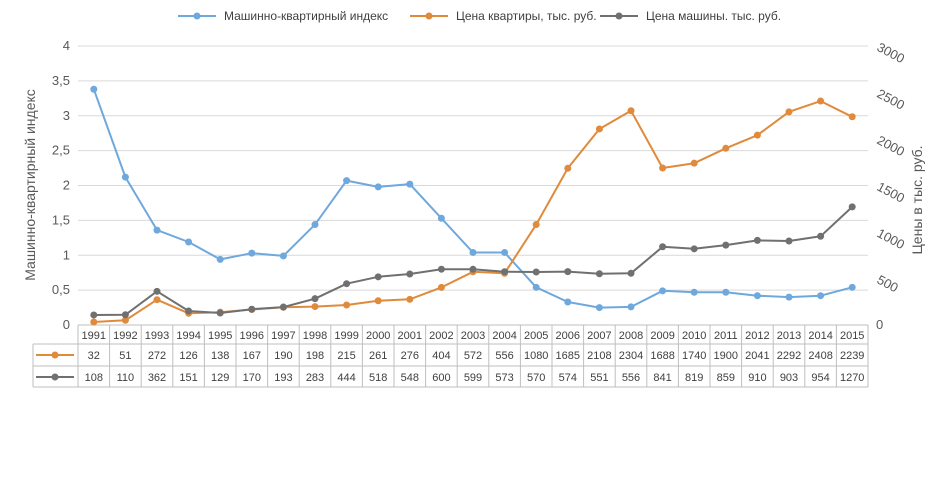 The width and height of the screenshot is (945, 478). What do you see at coordinates (694, 356) in the screenshot?
I see `table-cell: 1740` at bounding box center [694, 356].